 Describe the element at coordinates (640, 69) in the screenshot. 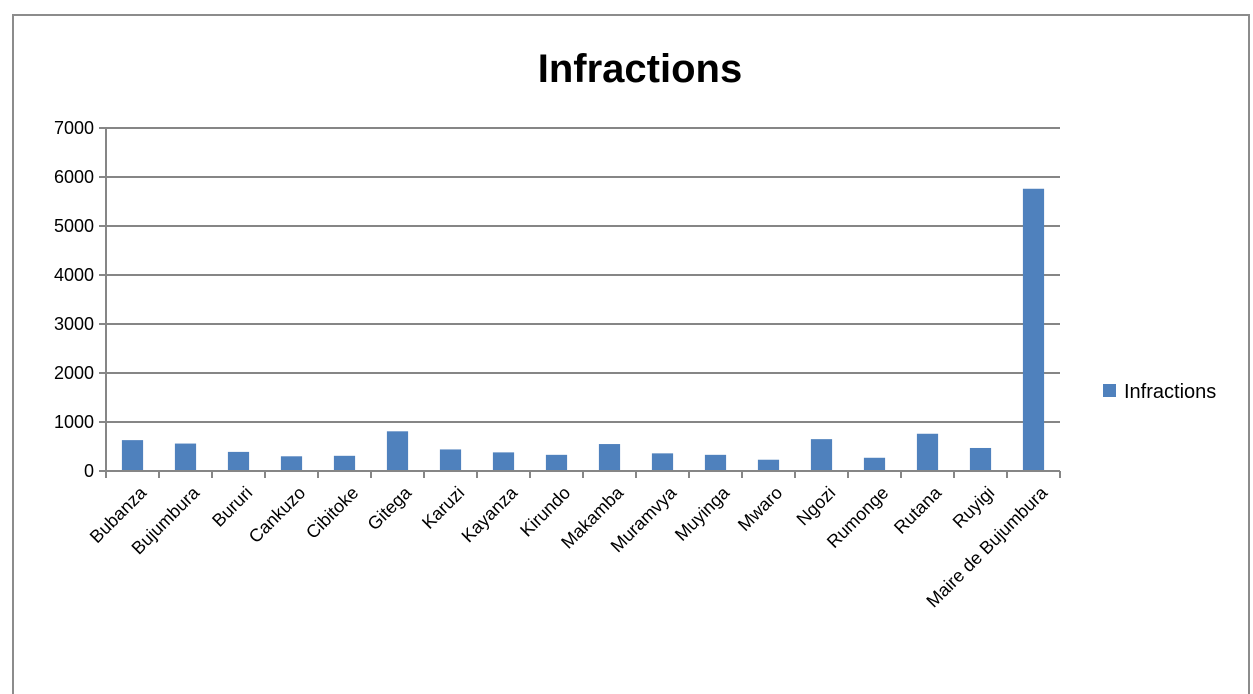

I see `chart-title: Infractions` at that location.